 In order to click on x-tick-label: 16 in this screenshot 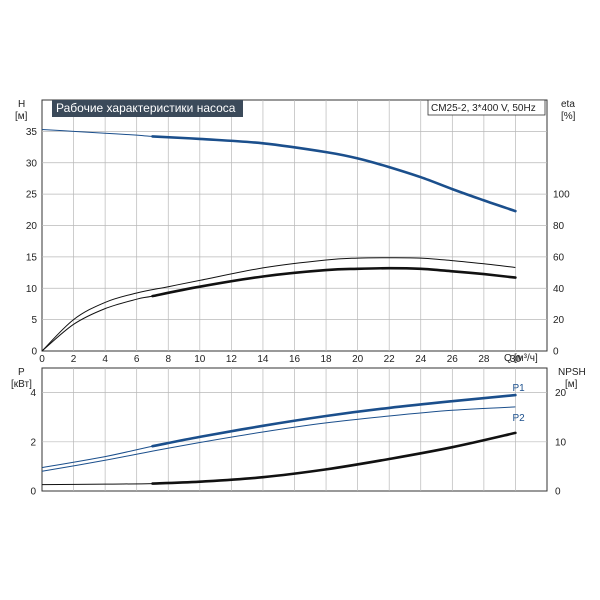, I will do `click(295, 359)`.